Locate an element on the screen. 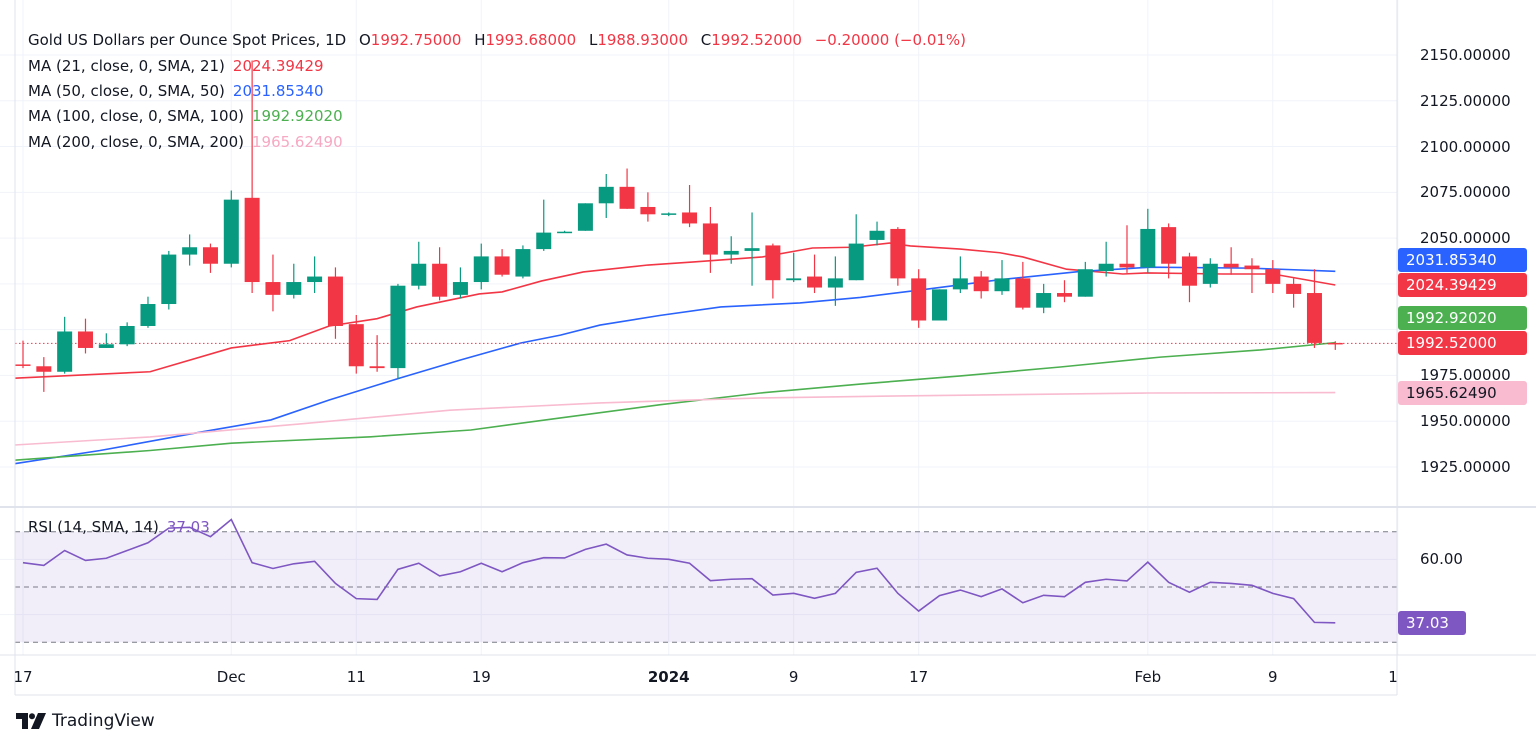 The image size is (1536, 750). rsi-label: RSI (14, SMA, 14) is located at coordinates (93, 527).